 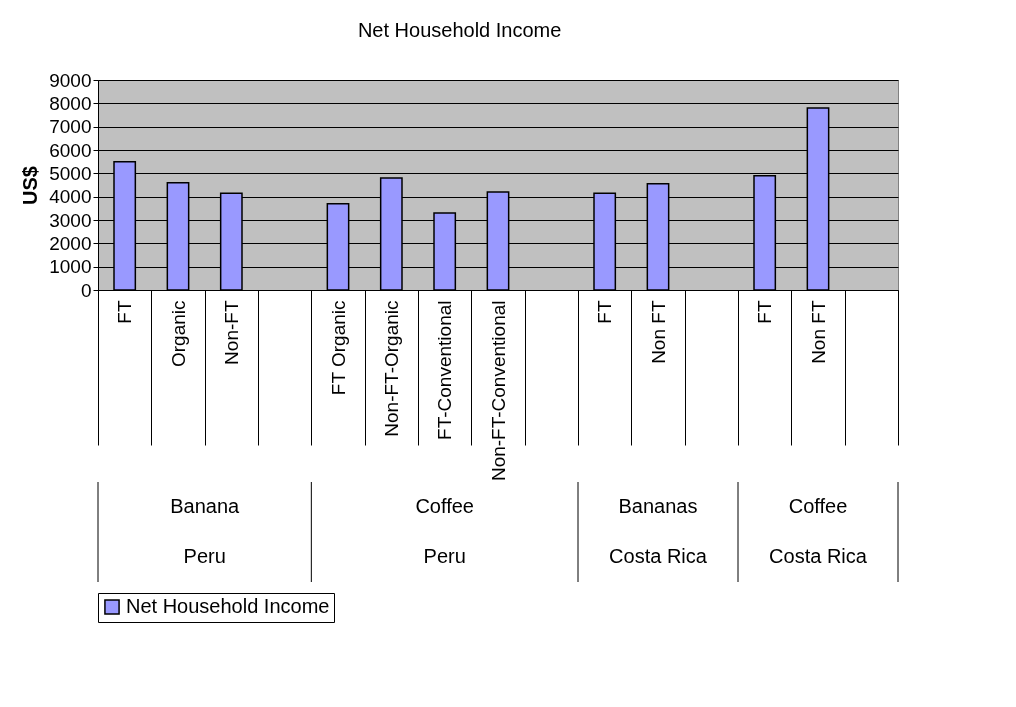 What do you see at coordinates (70, 267) in the screenshot?
I see `y-tick-label: 1000` at bounding box center [70, 267].